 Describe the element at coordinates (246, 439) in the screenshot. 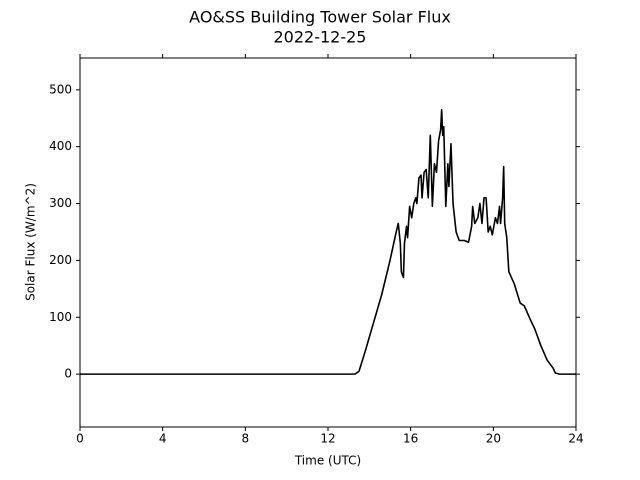

I see `x-tick-label: 8` at that location.